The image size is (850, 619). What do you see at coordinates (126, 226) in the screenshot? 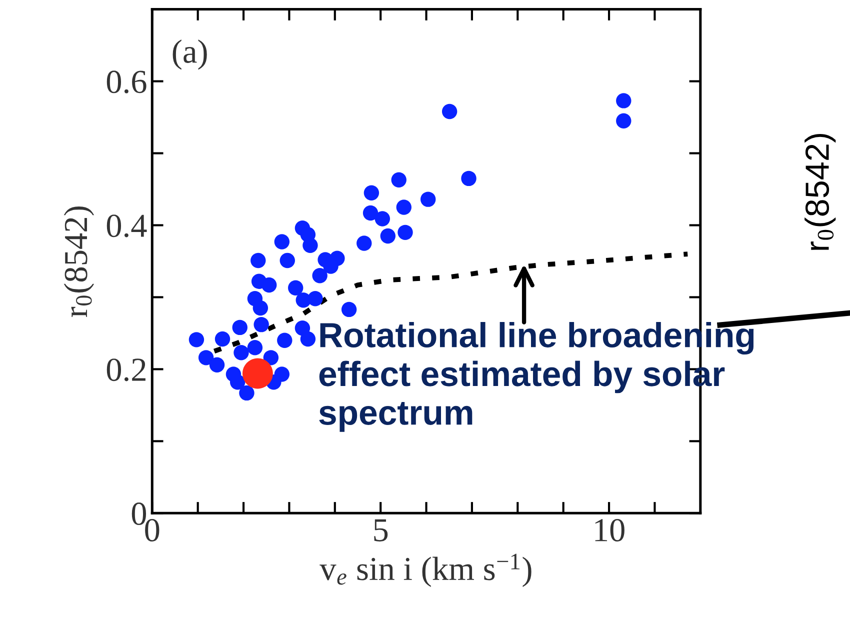
I see `y-tick-label: 0.4` at bounding box center [126, 226].